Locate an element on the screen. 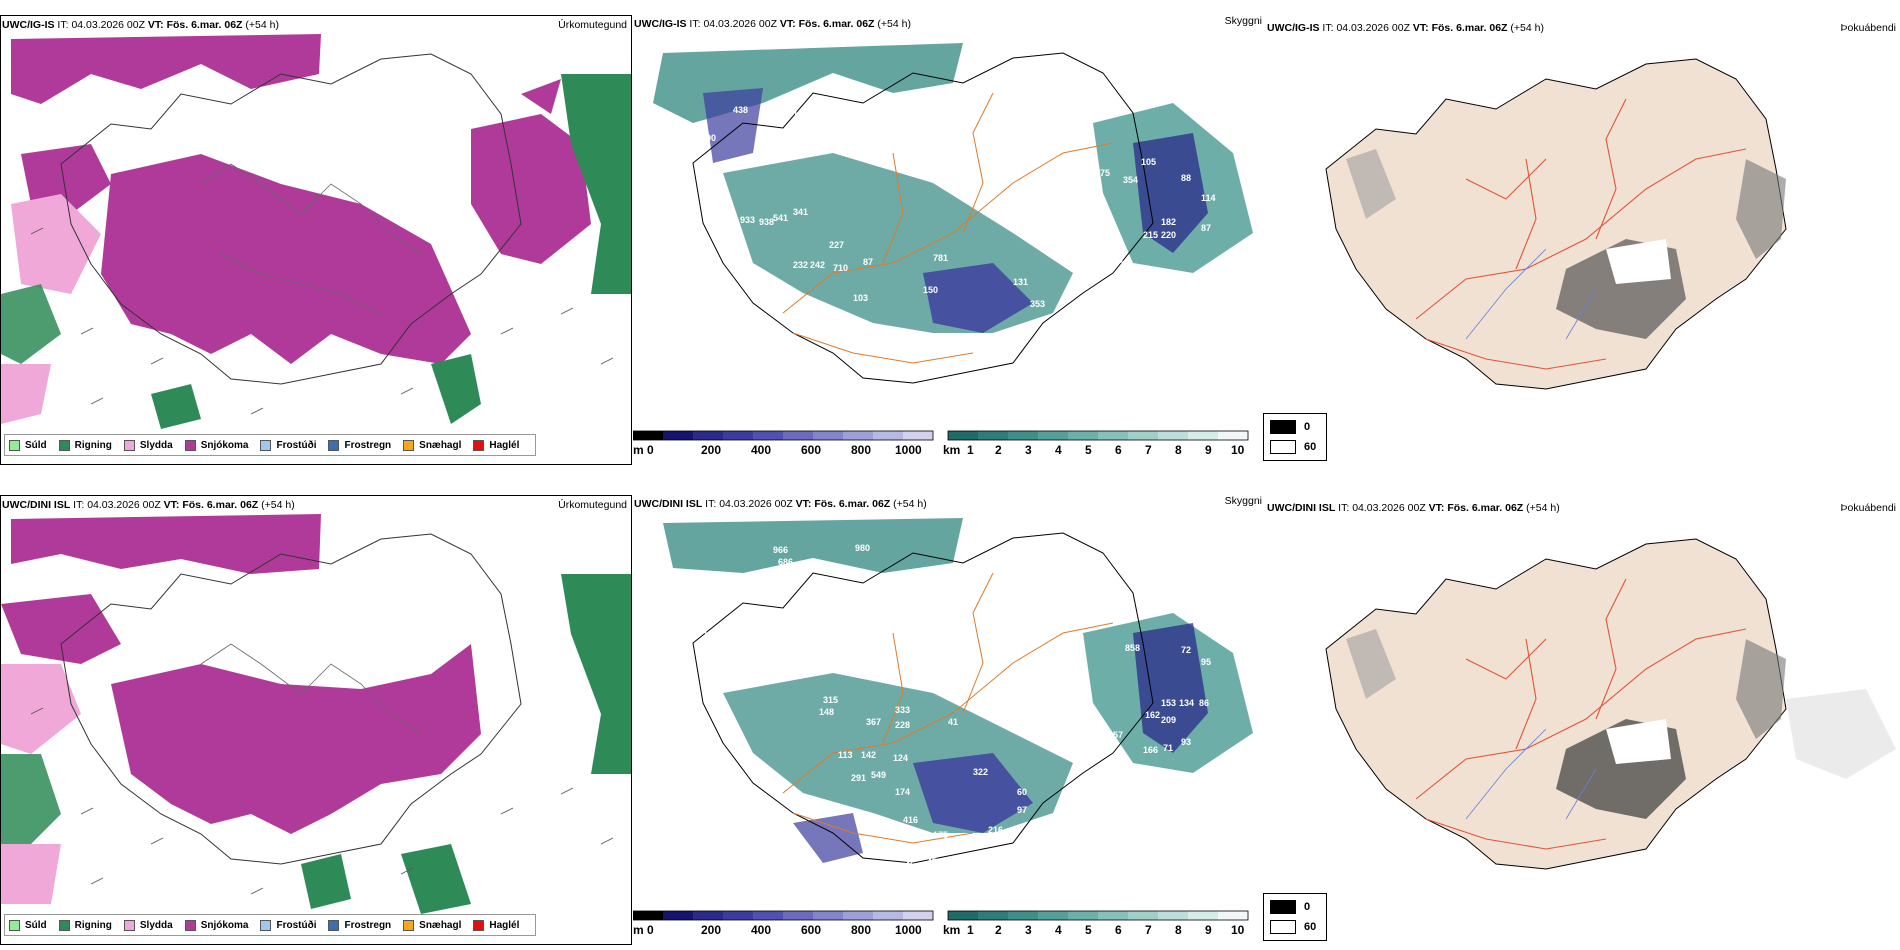 This screenshot has height=950, width=1900. cloud-label: 183 is located at coordinates (710, 635).